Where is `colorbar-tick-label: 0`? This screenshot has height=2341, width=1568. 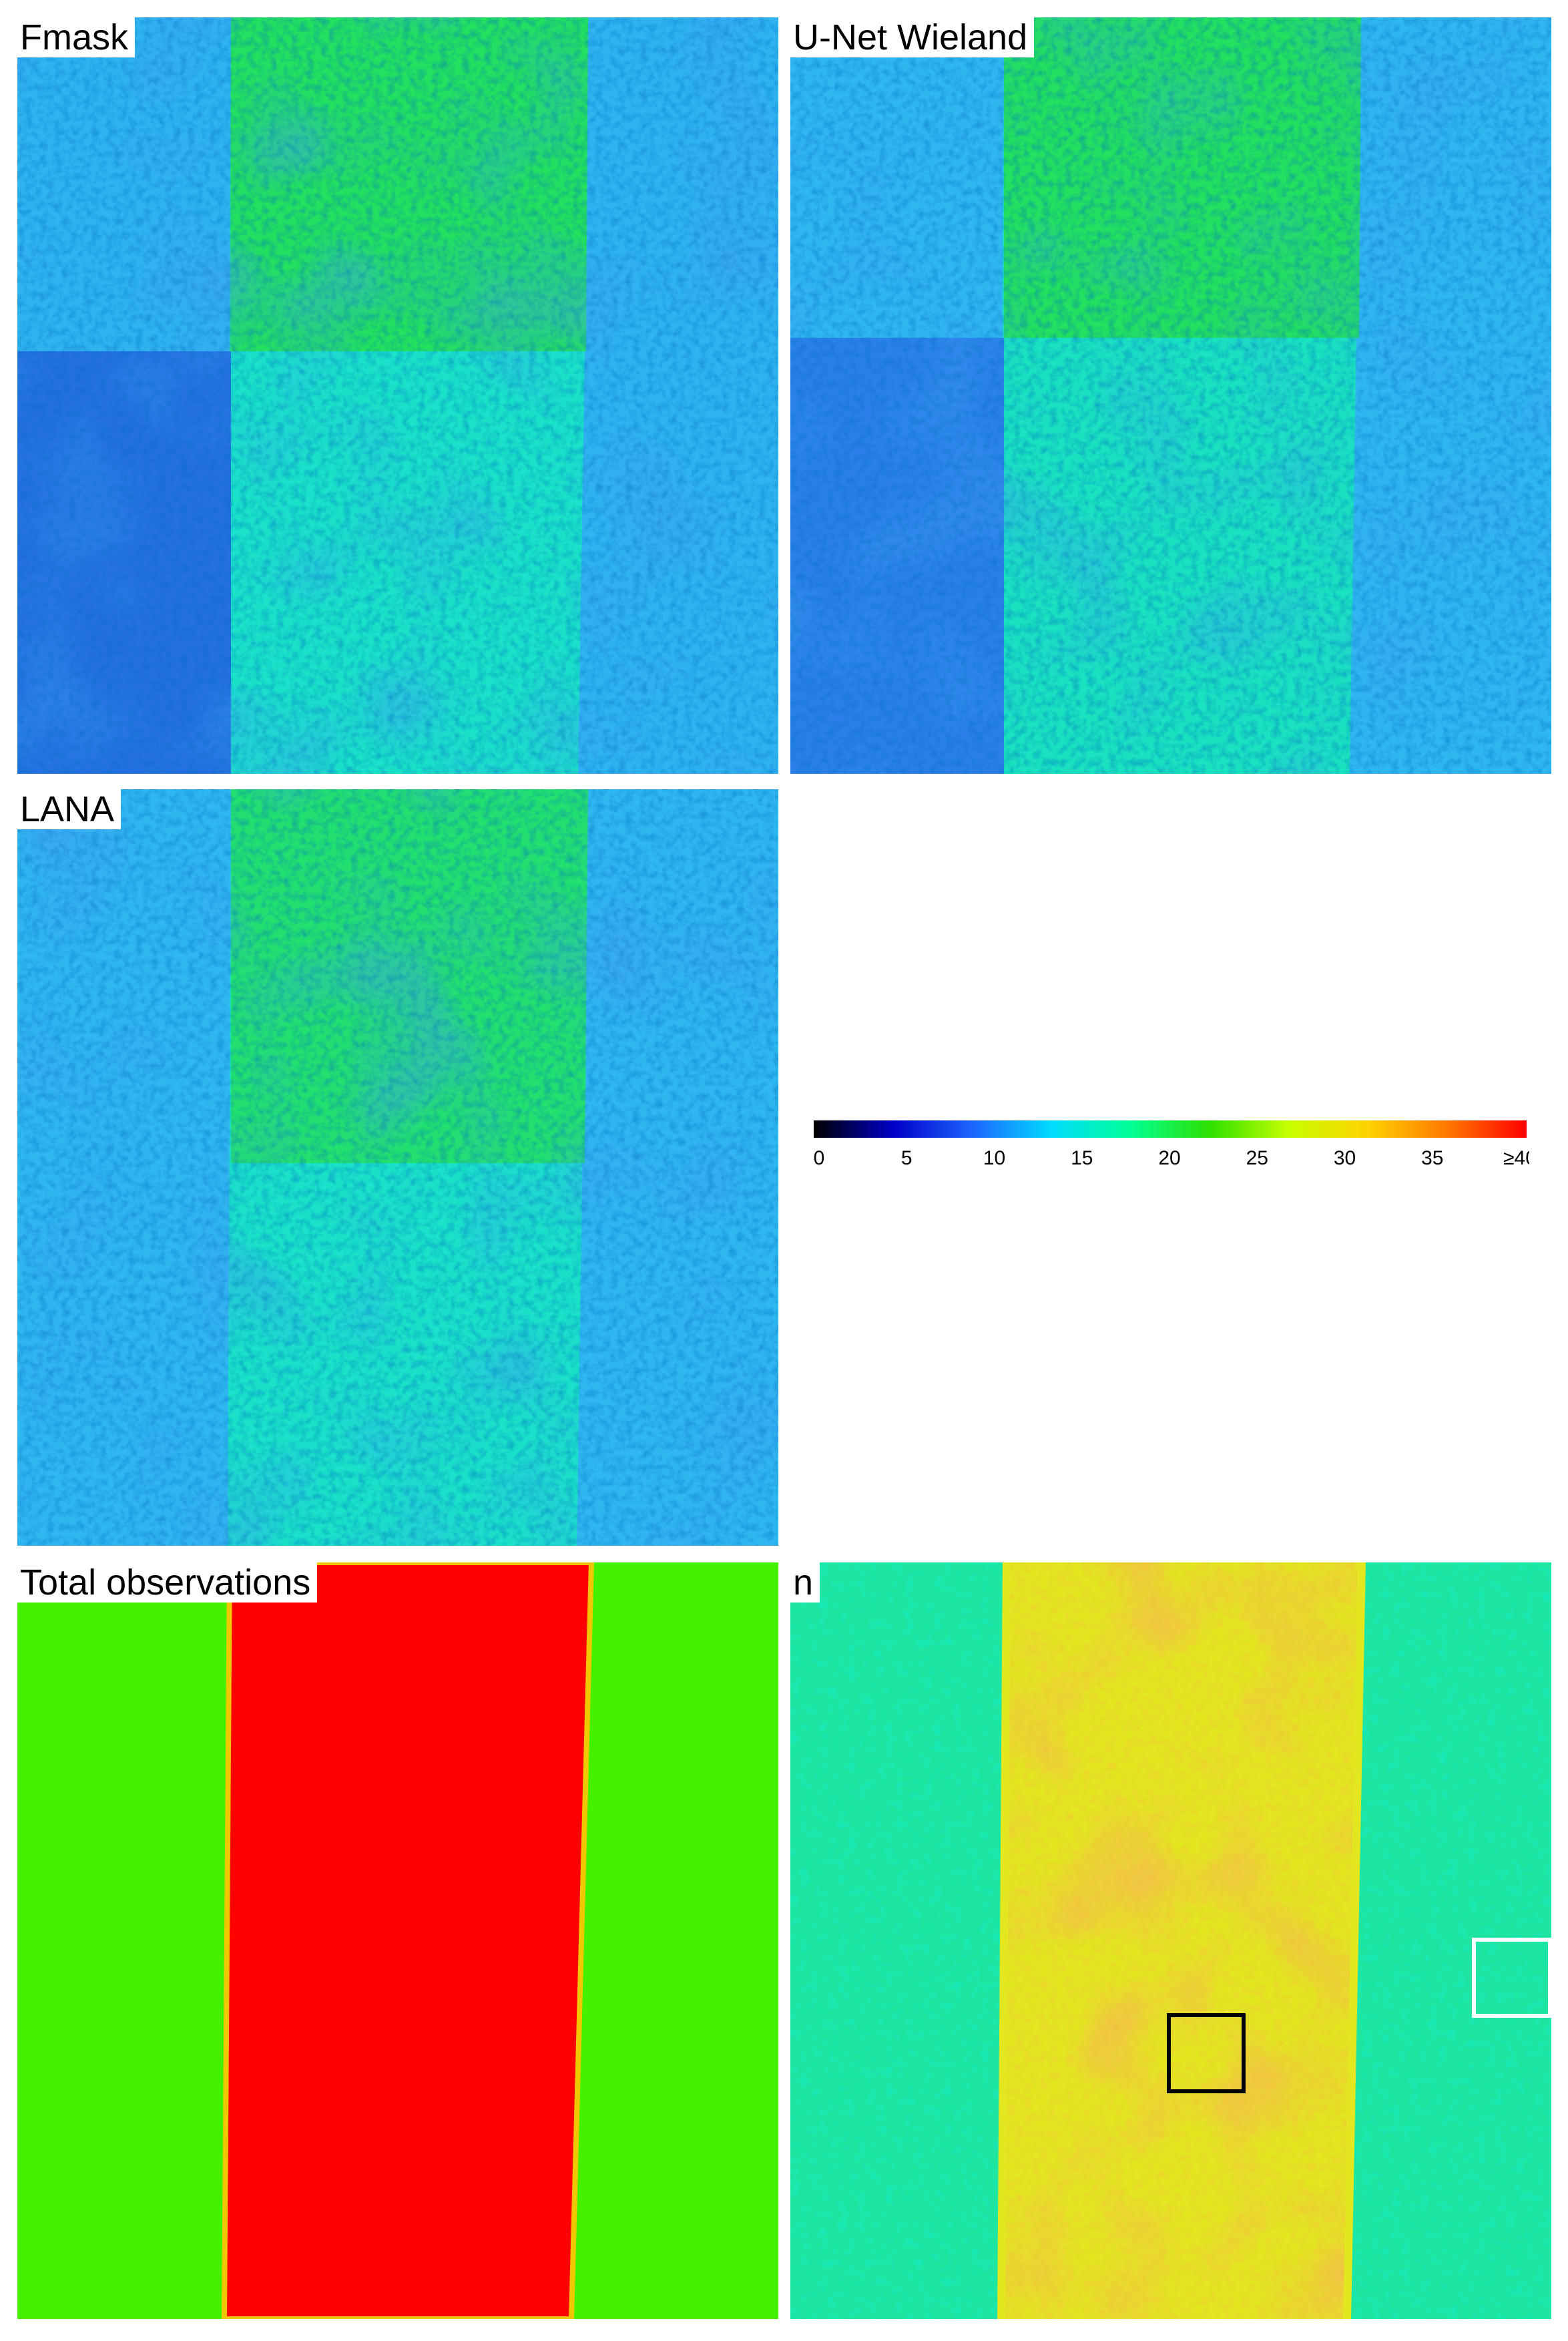
colorbar-tick-label: 0 is located at coordinates (819, 1158).